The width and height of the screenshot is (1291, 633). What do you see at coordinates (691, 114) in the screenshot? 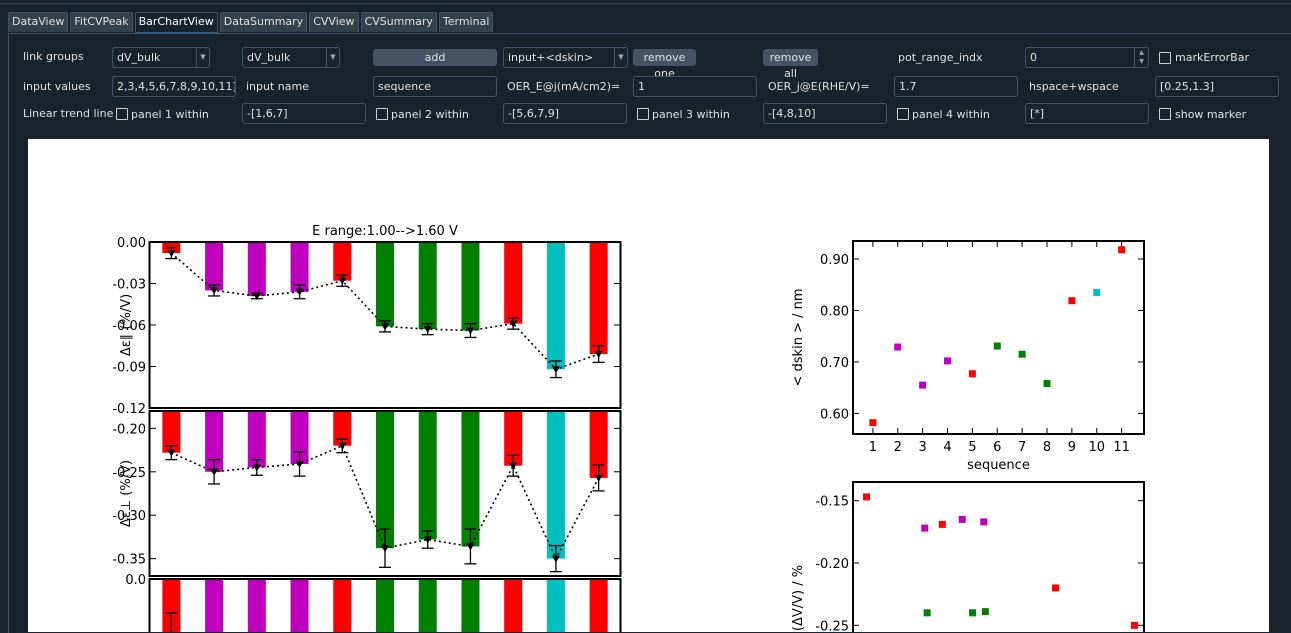
I see `panel-3-label: panel 3 within` at bounding box center [691, 114].